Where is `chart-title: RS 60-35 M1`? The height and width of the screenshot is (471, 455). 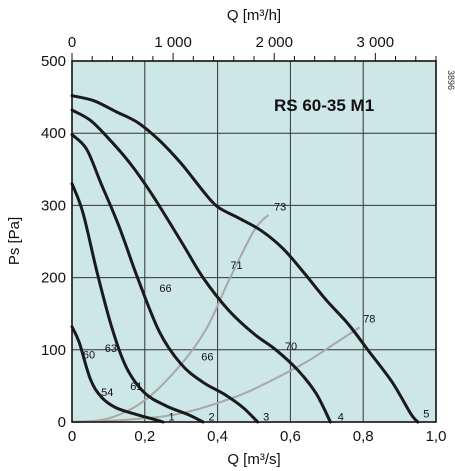 chart-title: RS 60-35 M1 is located at coordinates (324, 105).